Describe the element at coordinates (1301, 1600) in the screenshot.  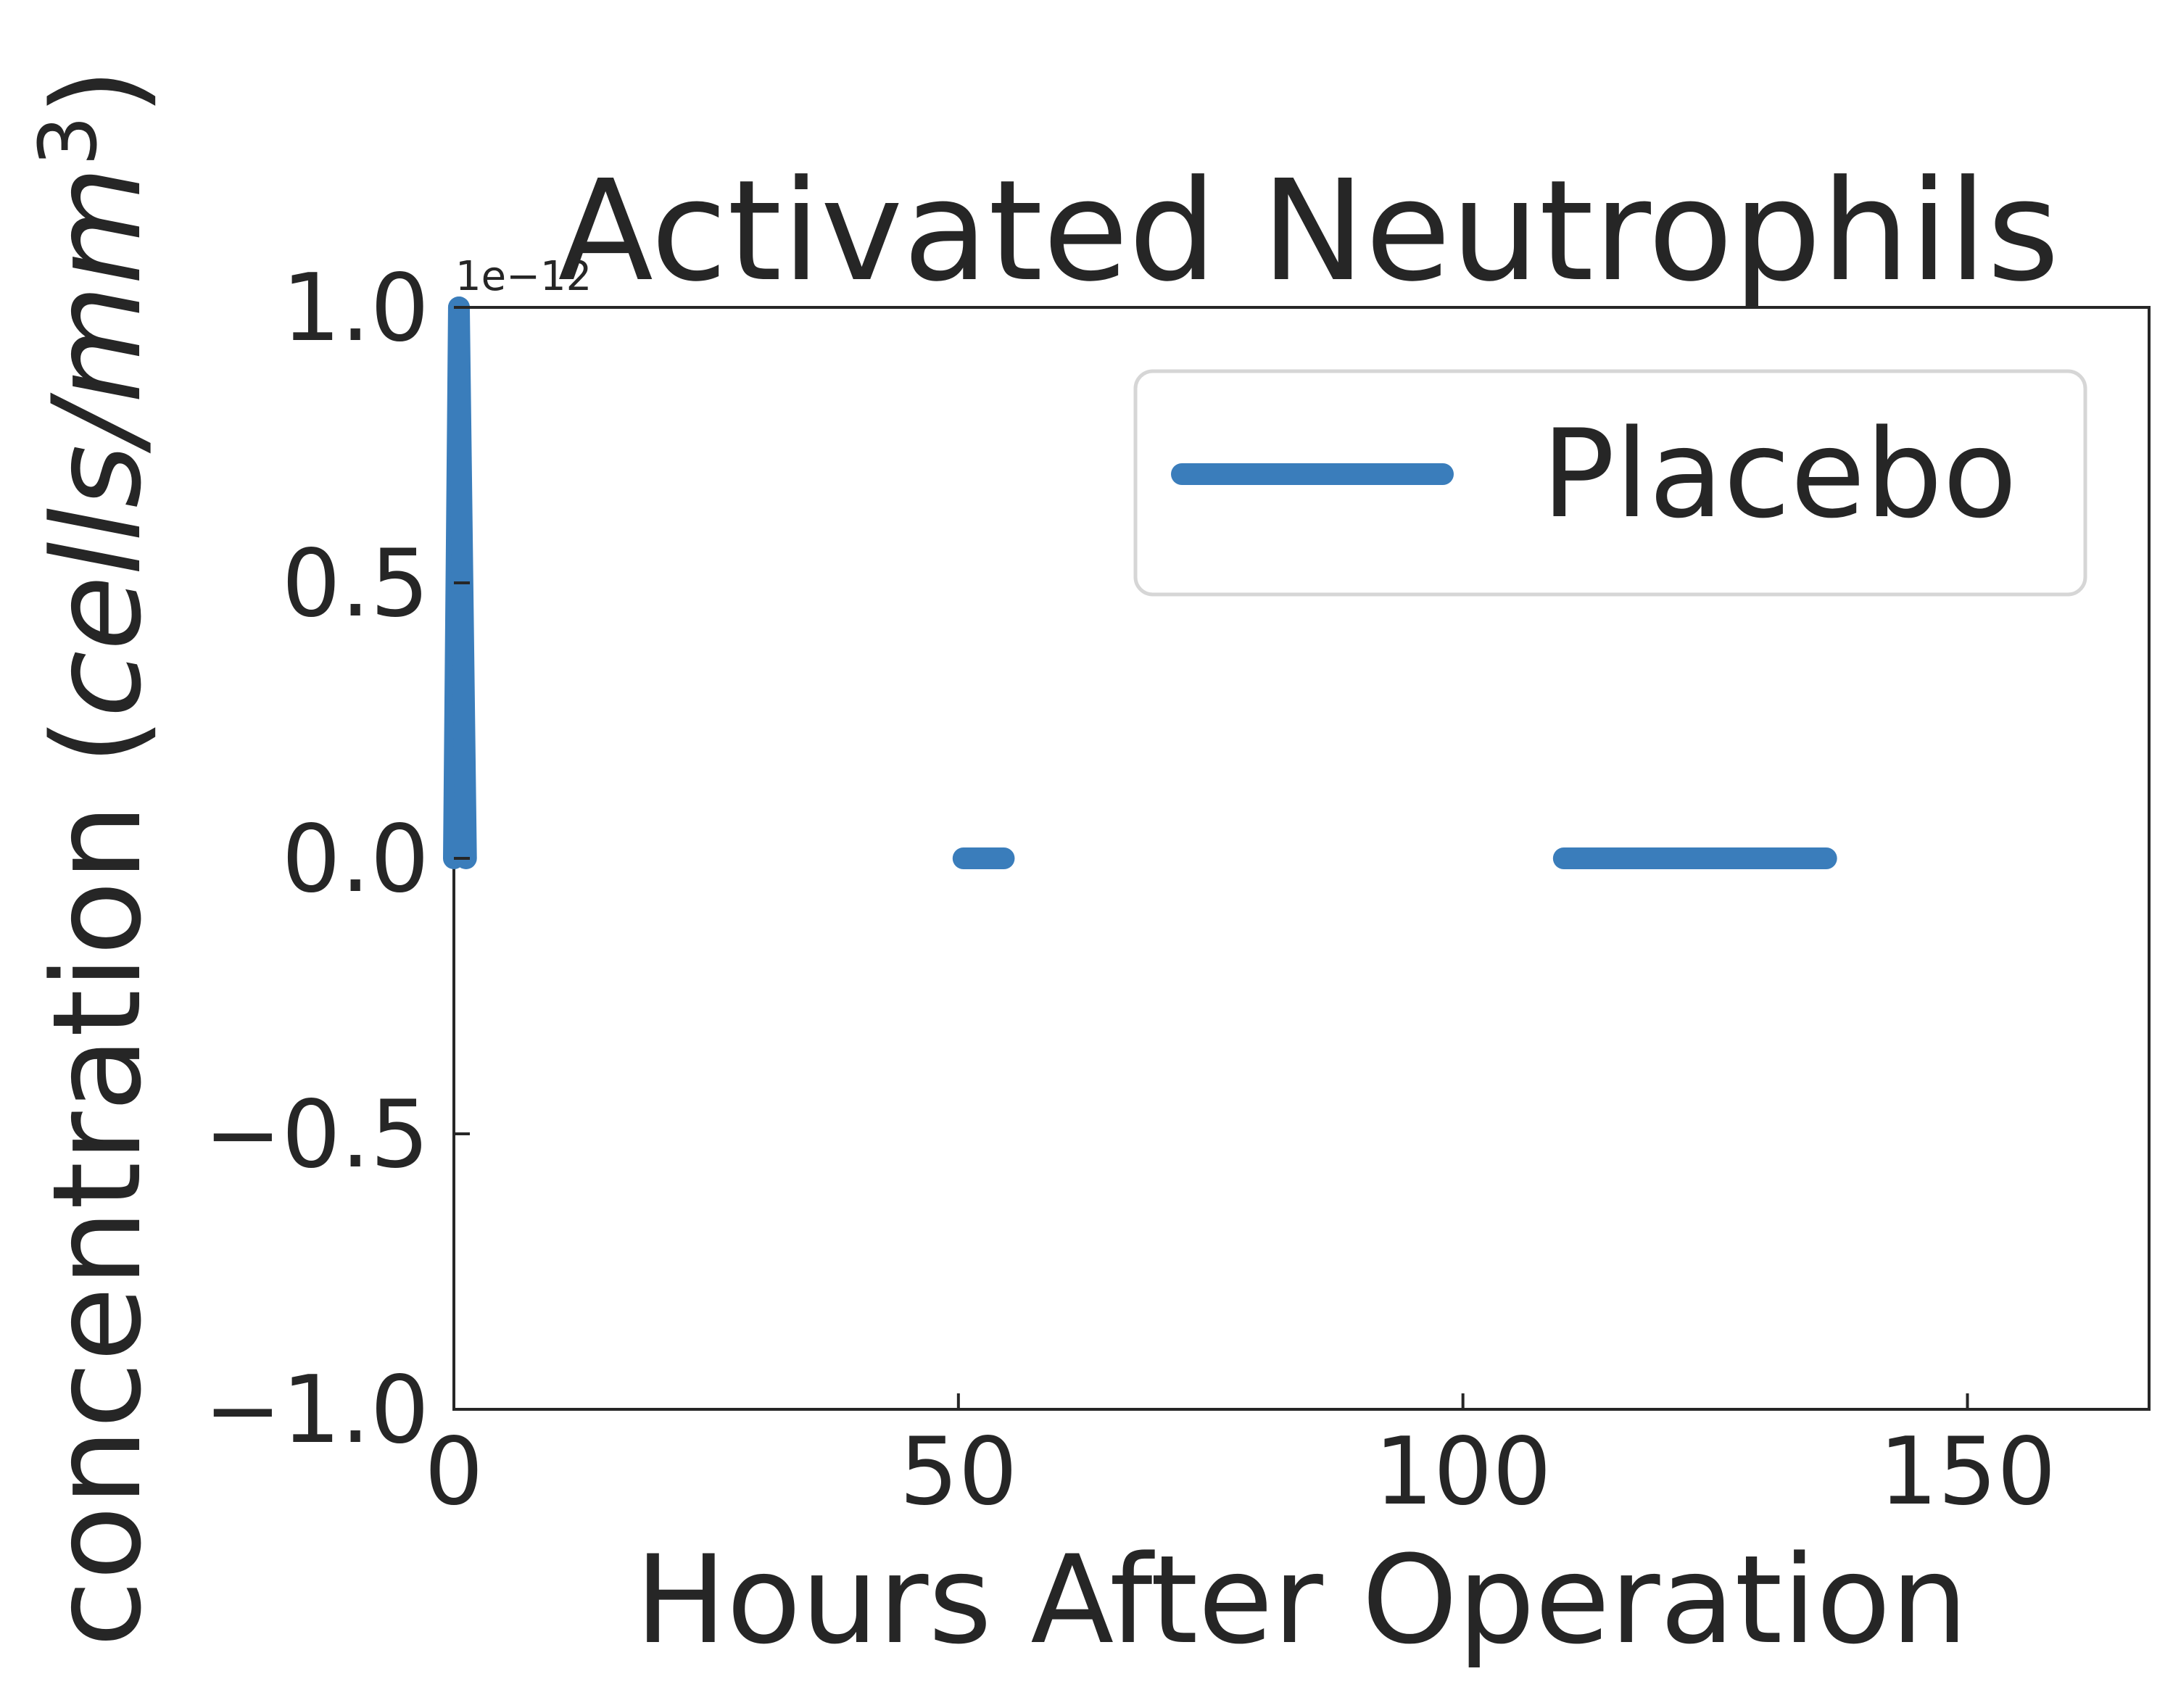
I see `x-axis-label: Hours After Operation` at that location.